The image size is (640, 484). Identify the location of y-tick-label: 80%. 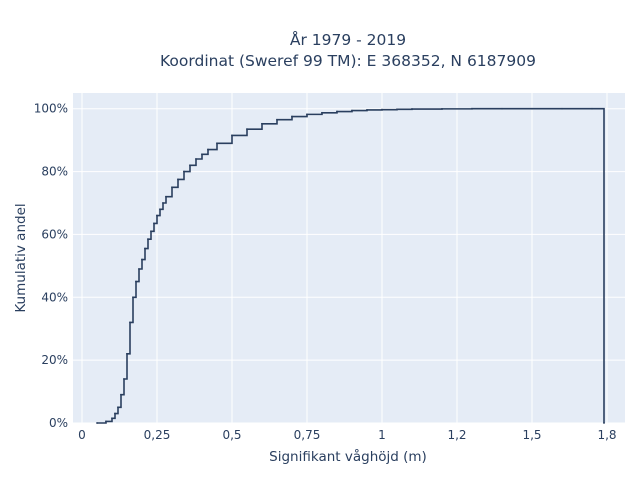
(54, 172).